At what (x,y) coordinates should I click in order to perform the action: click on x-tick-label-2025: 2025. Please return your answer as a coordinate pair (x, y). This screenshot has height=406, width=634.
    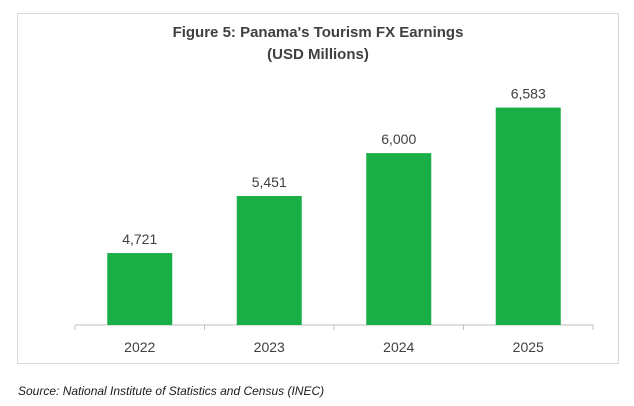
    Looking at the image, I should click on (528, 347).